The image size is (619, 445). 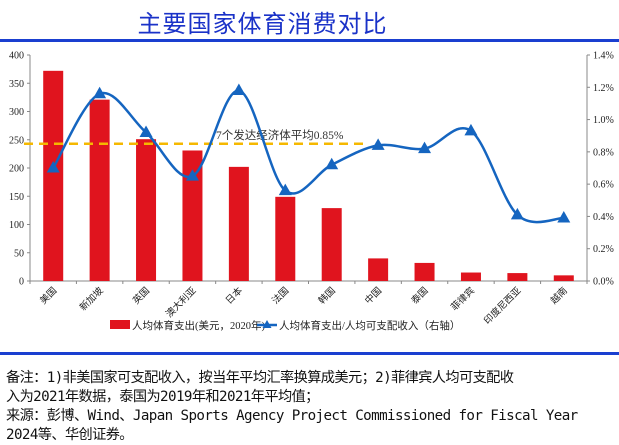 I want to click on bar-新加坡, so click(x=99, y=190).